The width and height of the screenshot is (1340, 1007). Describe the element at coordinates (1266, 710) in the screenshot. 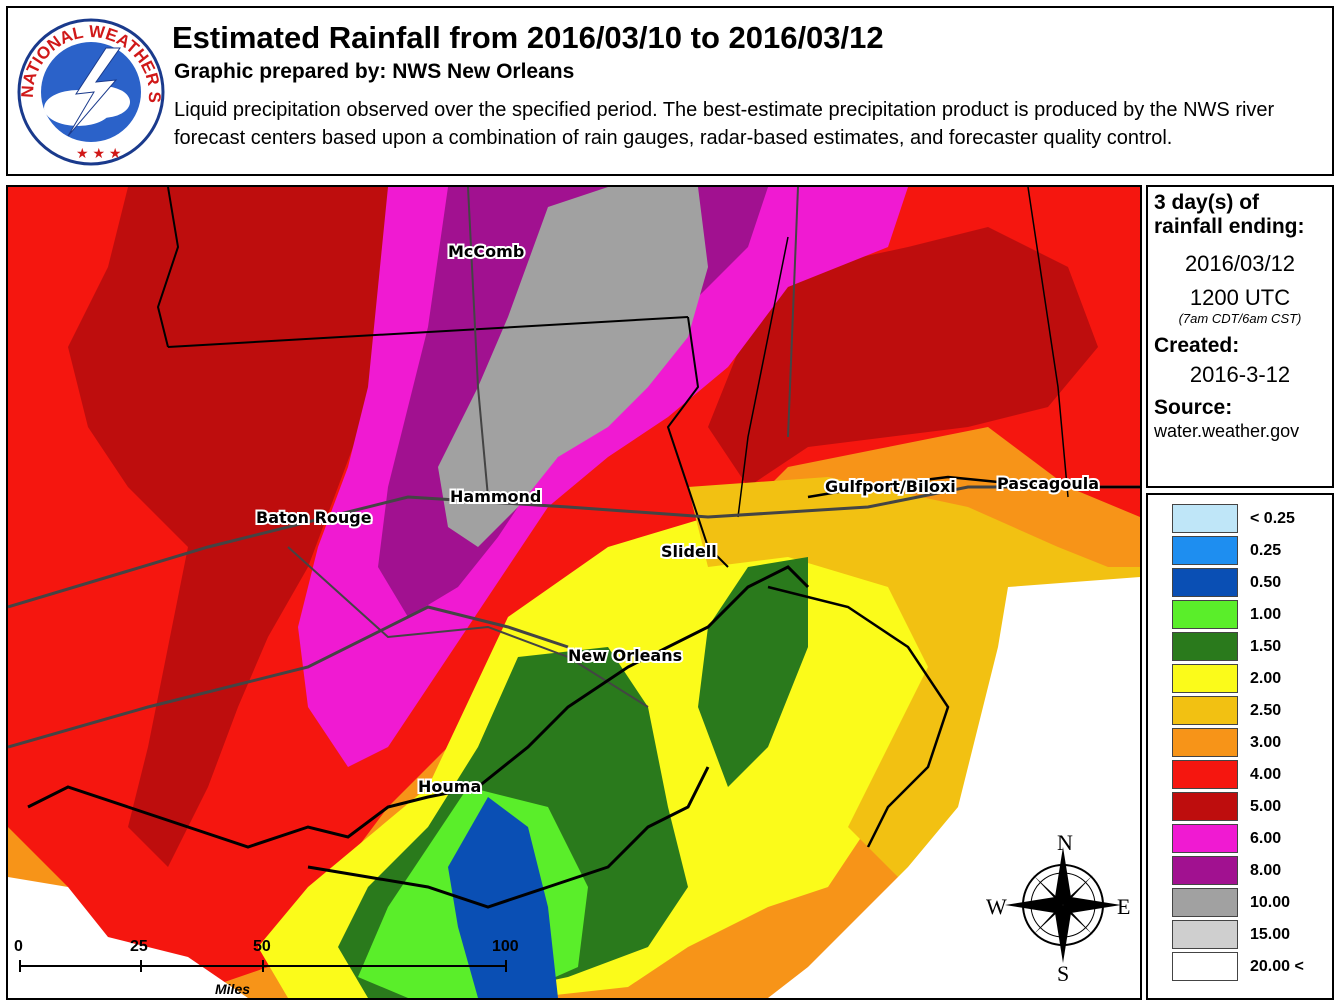

I see `legend-label: 2.50` at that location.